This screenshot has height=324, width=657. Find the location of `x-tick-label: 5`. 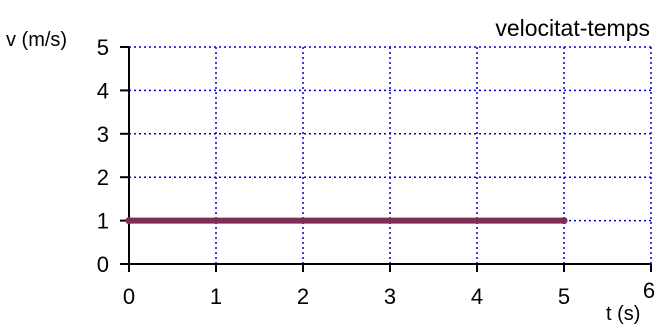

x-tick-label: 5 is located at coordinates (564, 296).